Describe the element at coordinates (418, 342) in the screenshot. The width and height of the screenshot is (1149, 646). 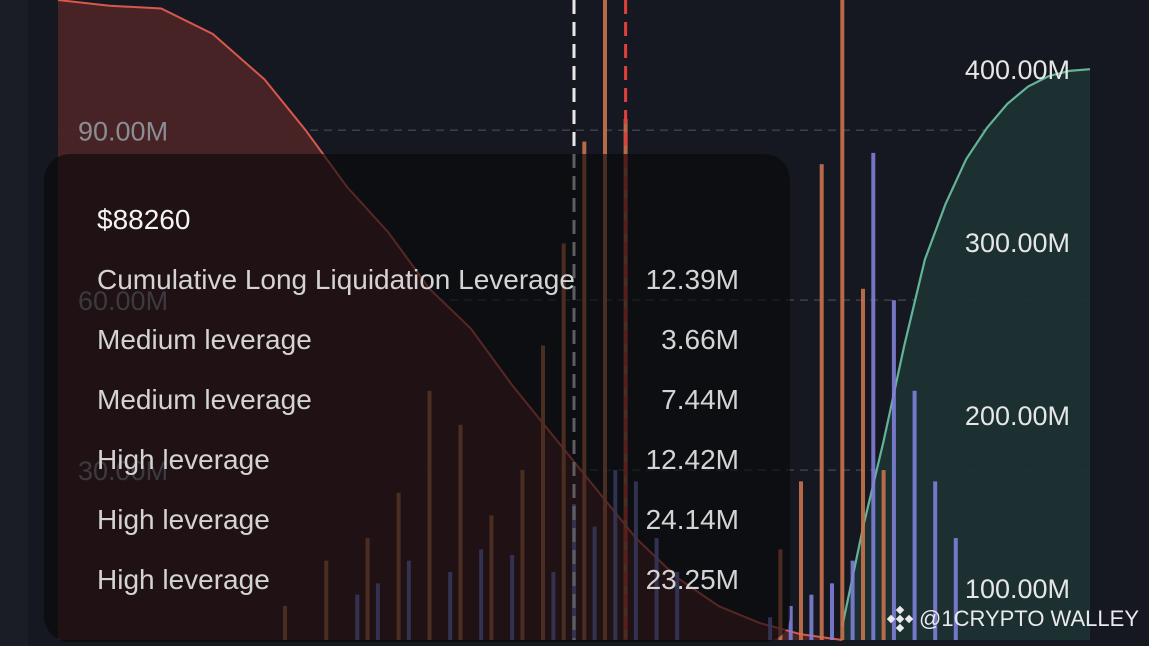
I see `tooltip-row: Medium leverage 3.66M` at that location.